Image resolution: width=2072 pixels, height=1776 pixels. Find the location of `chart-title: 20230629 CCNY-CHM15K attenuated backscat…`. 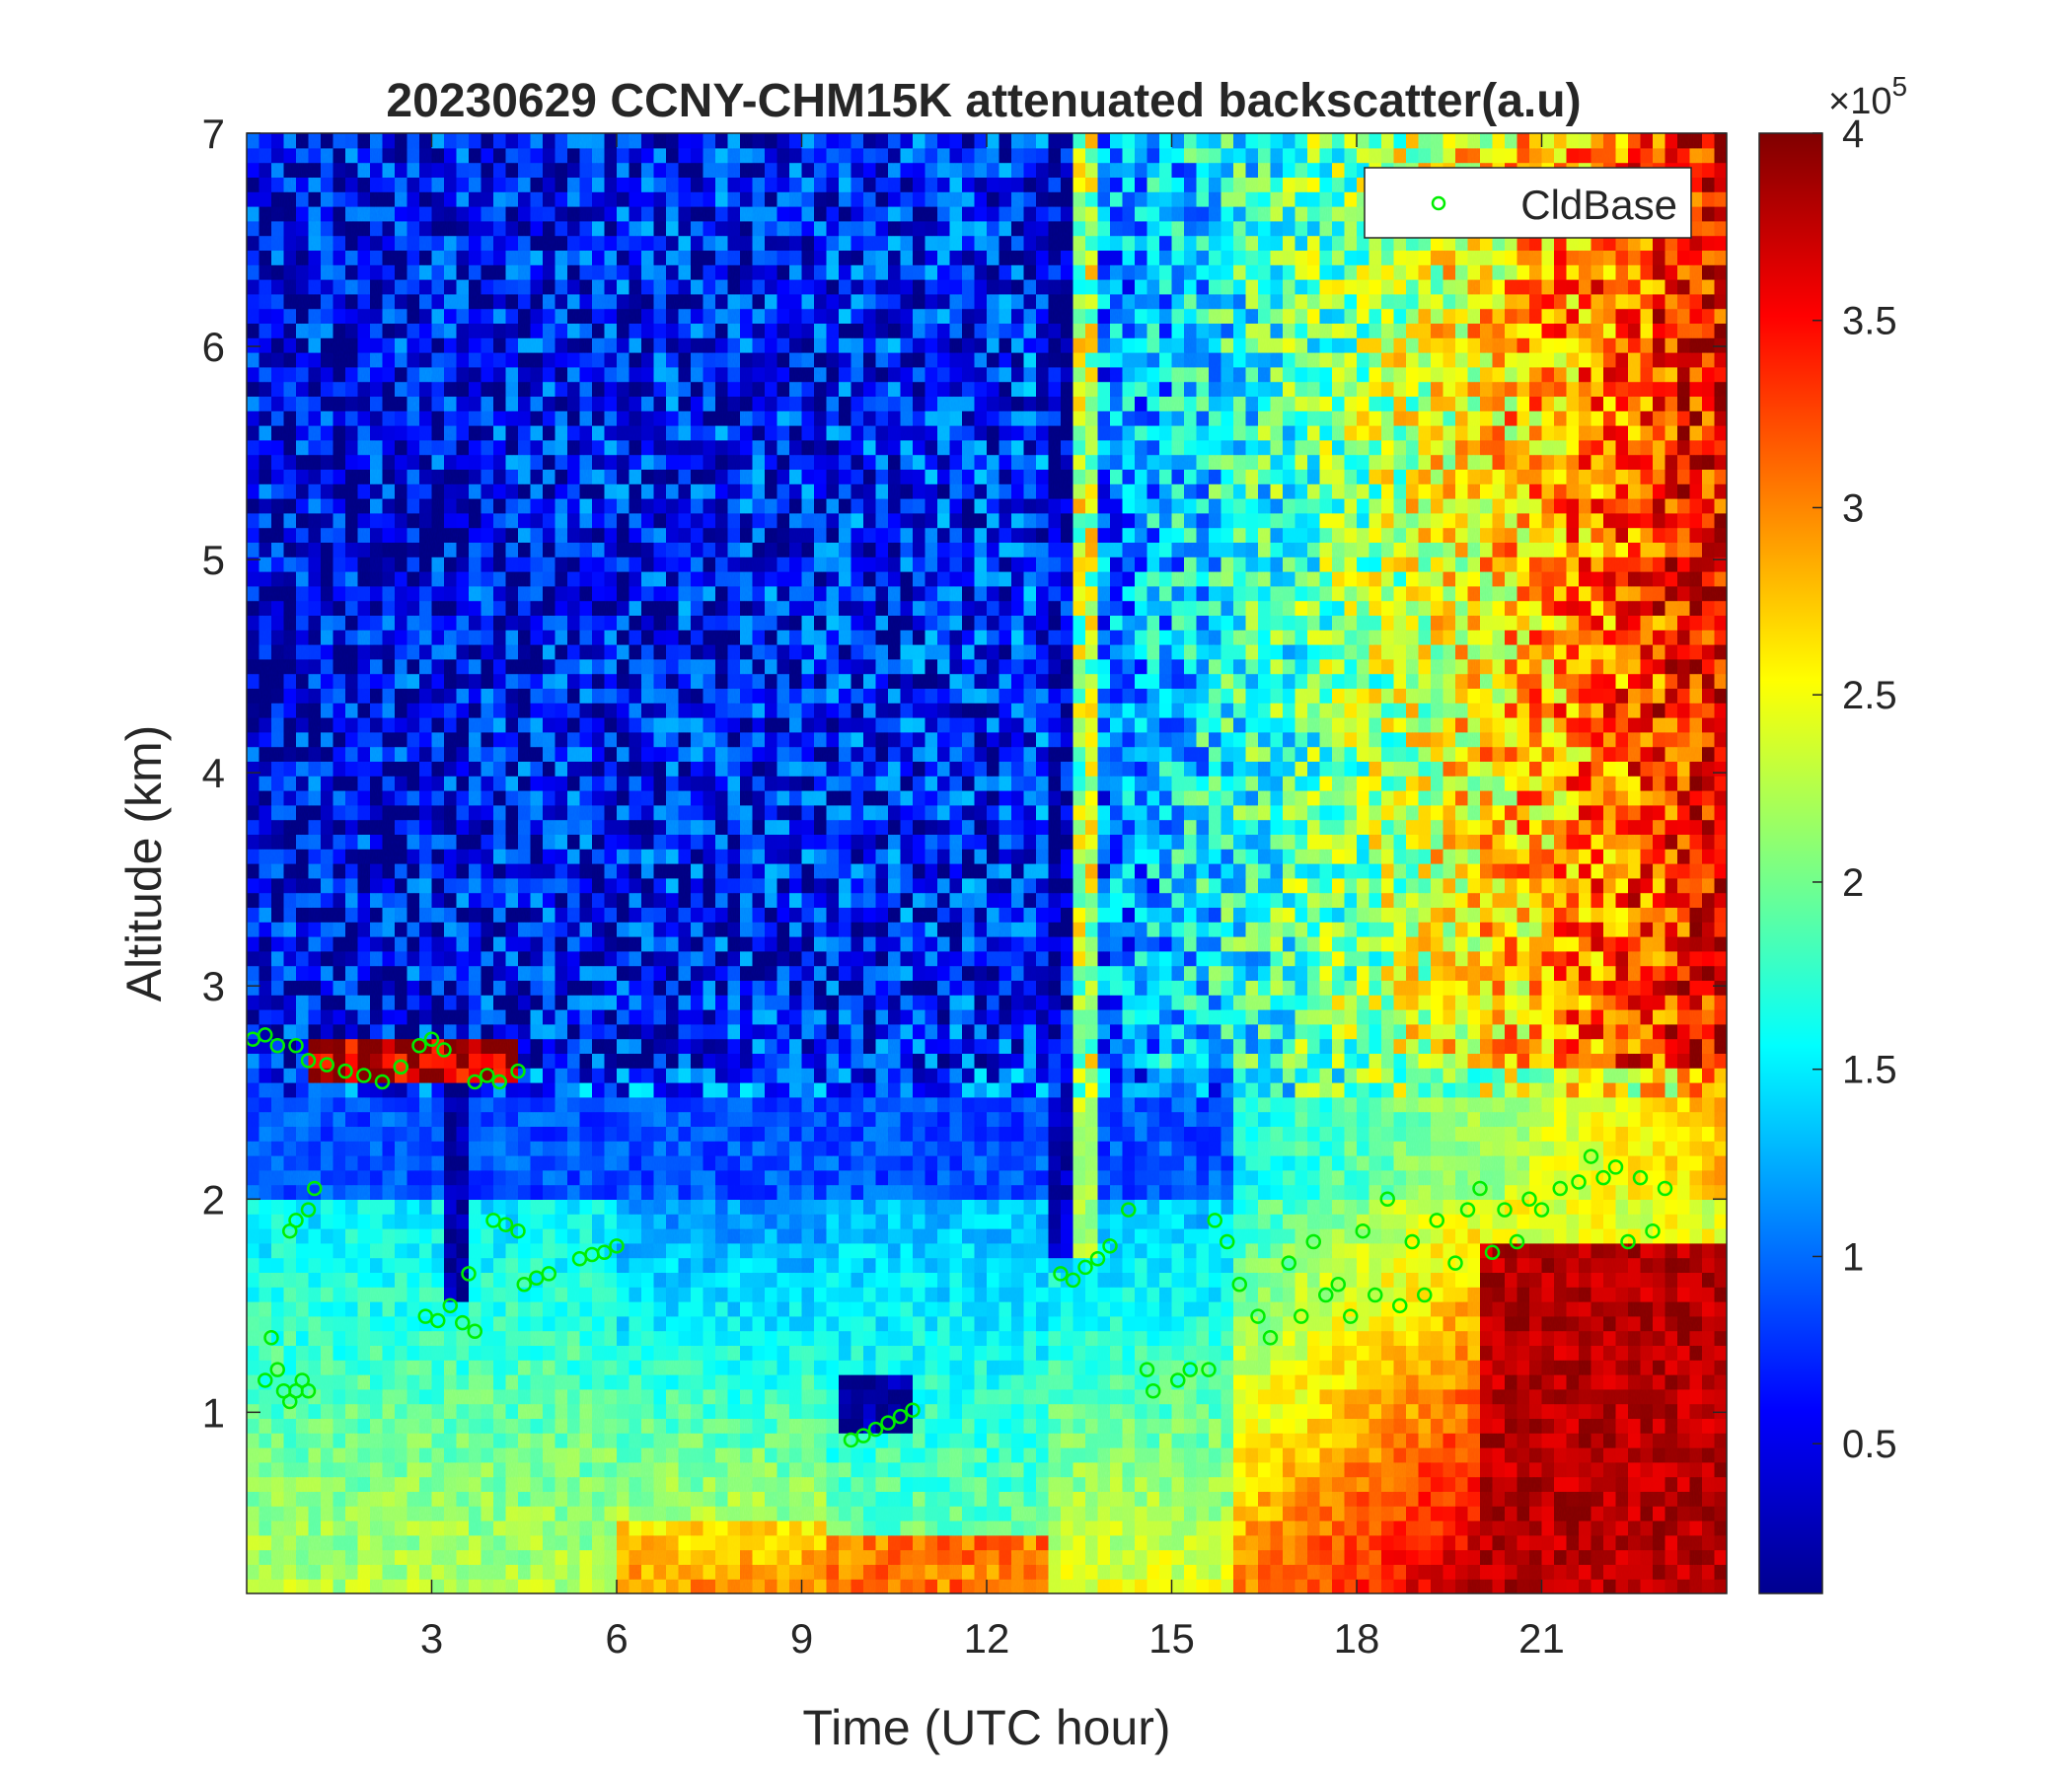

chart-title: 20230629 CCNY-CHM15K attenuated backscat… is located at coordinates (984, 101).